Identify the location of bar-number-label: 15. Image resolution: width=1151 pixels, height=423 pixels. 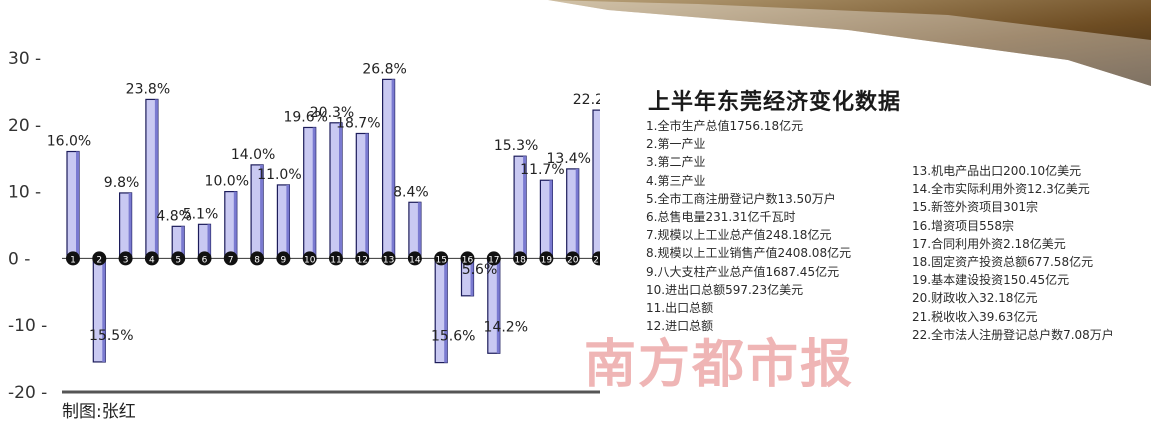
(440, 260).